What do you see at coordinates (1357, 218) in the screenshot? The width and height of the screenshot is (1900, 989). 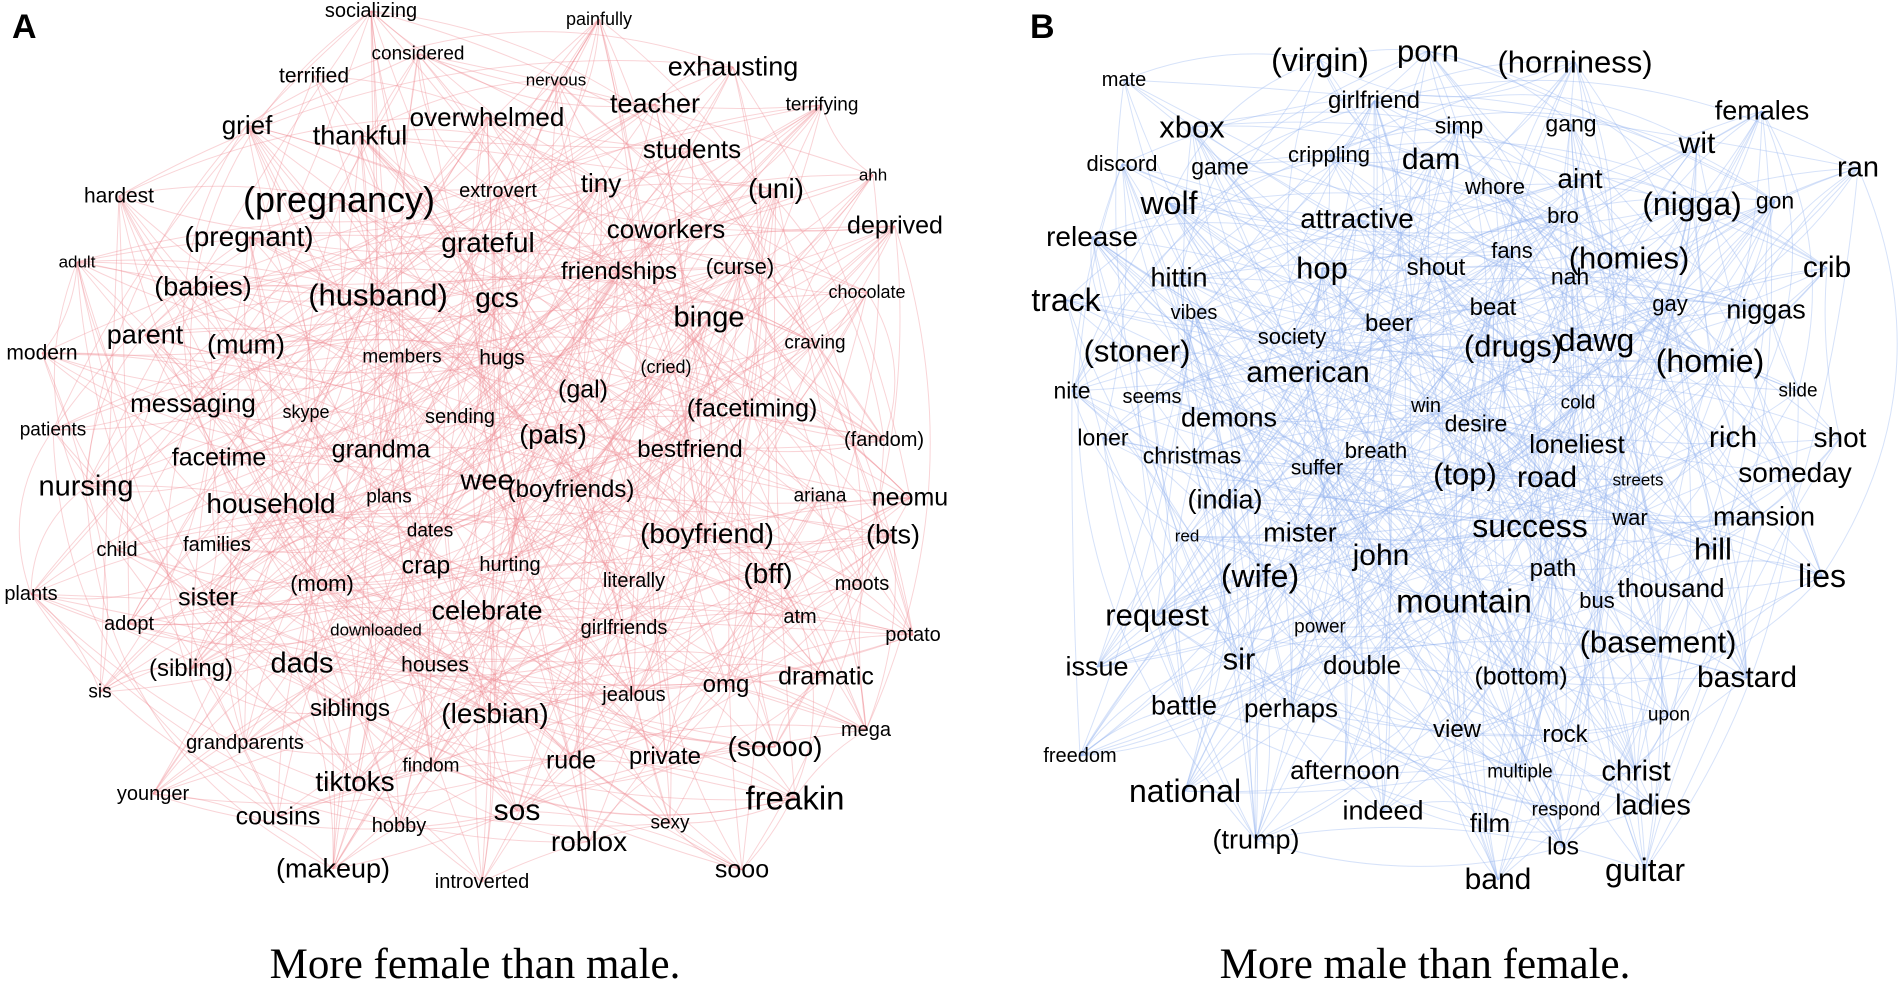 I see `word-node: attractive` at bounding box center [1357, 218].